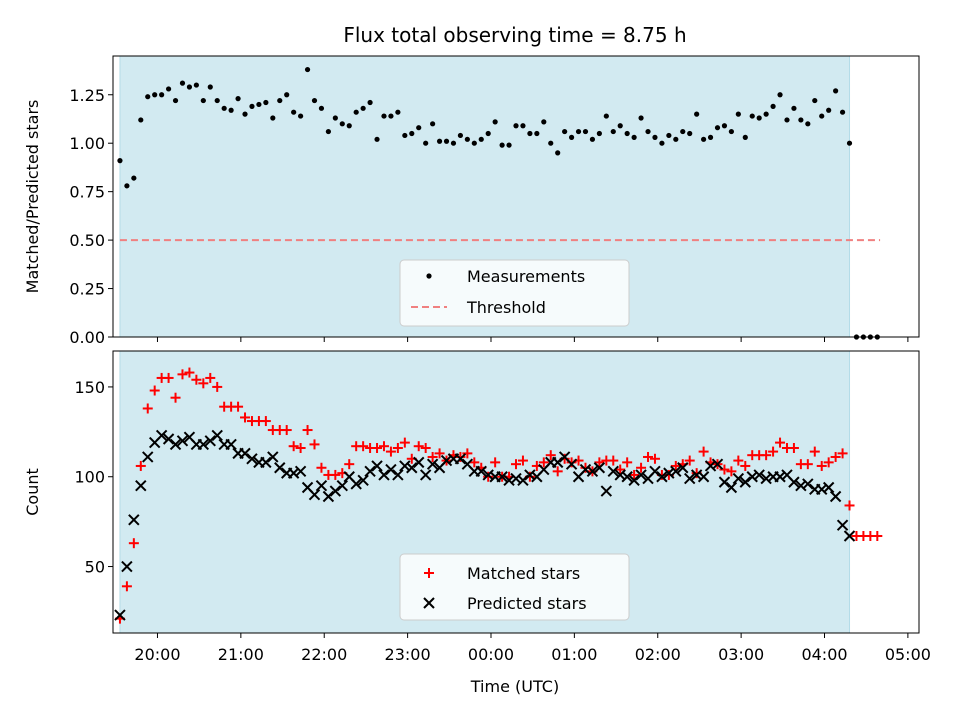 This screenshot has width=960, height=720. I want to click on legend-matched-label: Matched stars, so click(523, 573).